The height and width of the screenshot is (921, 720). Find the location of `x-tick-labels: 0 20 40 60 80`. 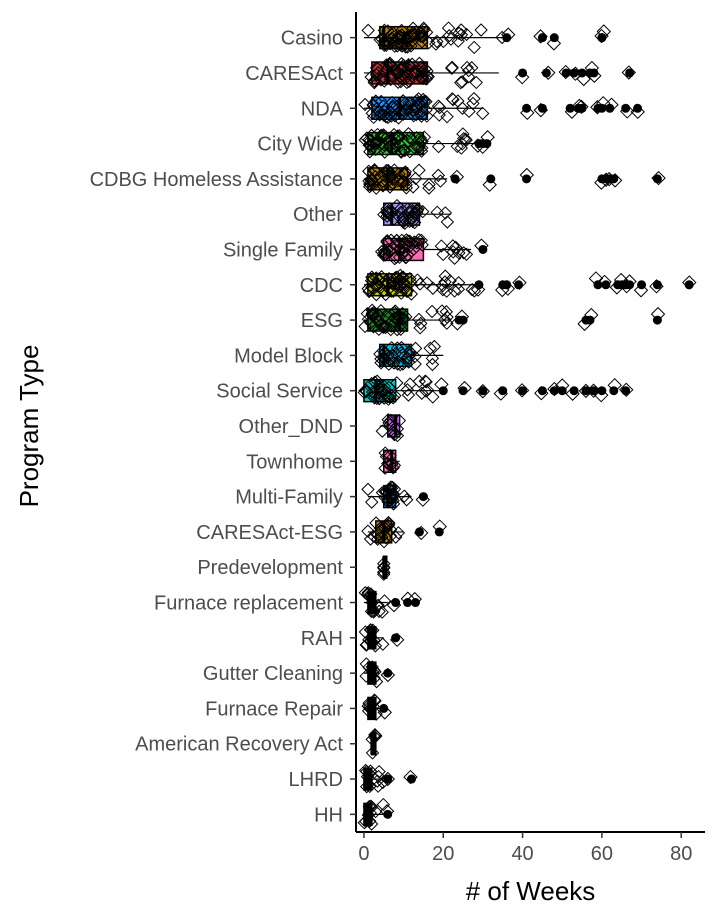

x-tick-labels: 0 20 40 60 80 is located at coordinates (525, 854).